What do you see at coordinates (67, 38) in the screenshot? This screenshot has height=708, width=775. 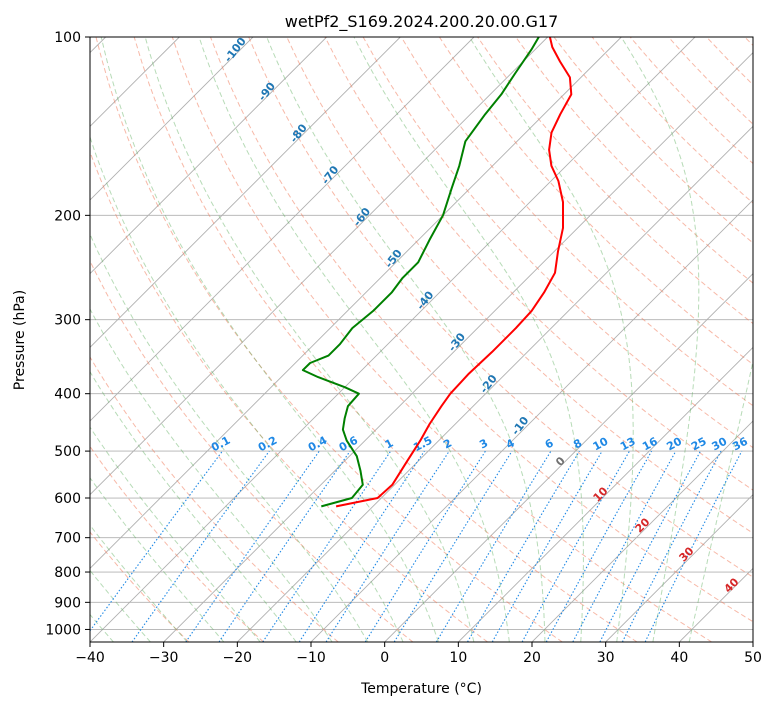 I see `y-tick-label: 100` at bounding box center [67, 38].